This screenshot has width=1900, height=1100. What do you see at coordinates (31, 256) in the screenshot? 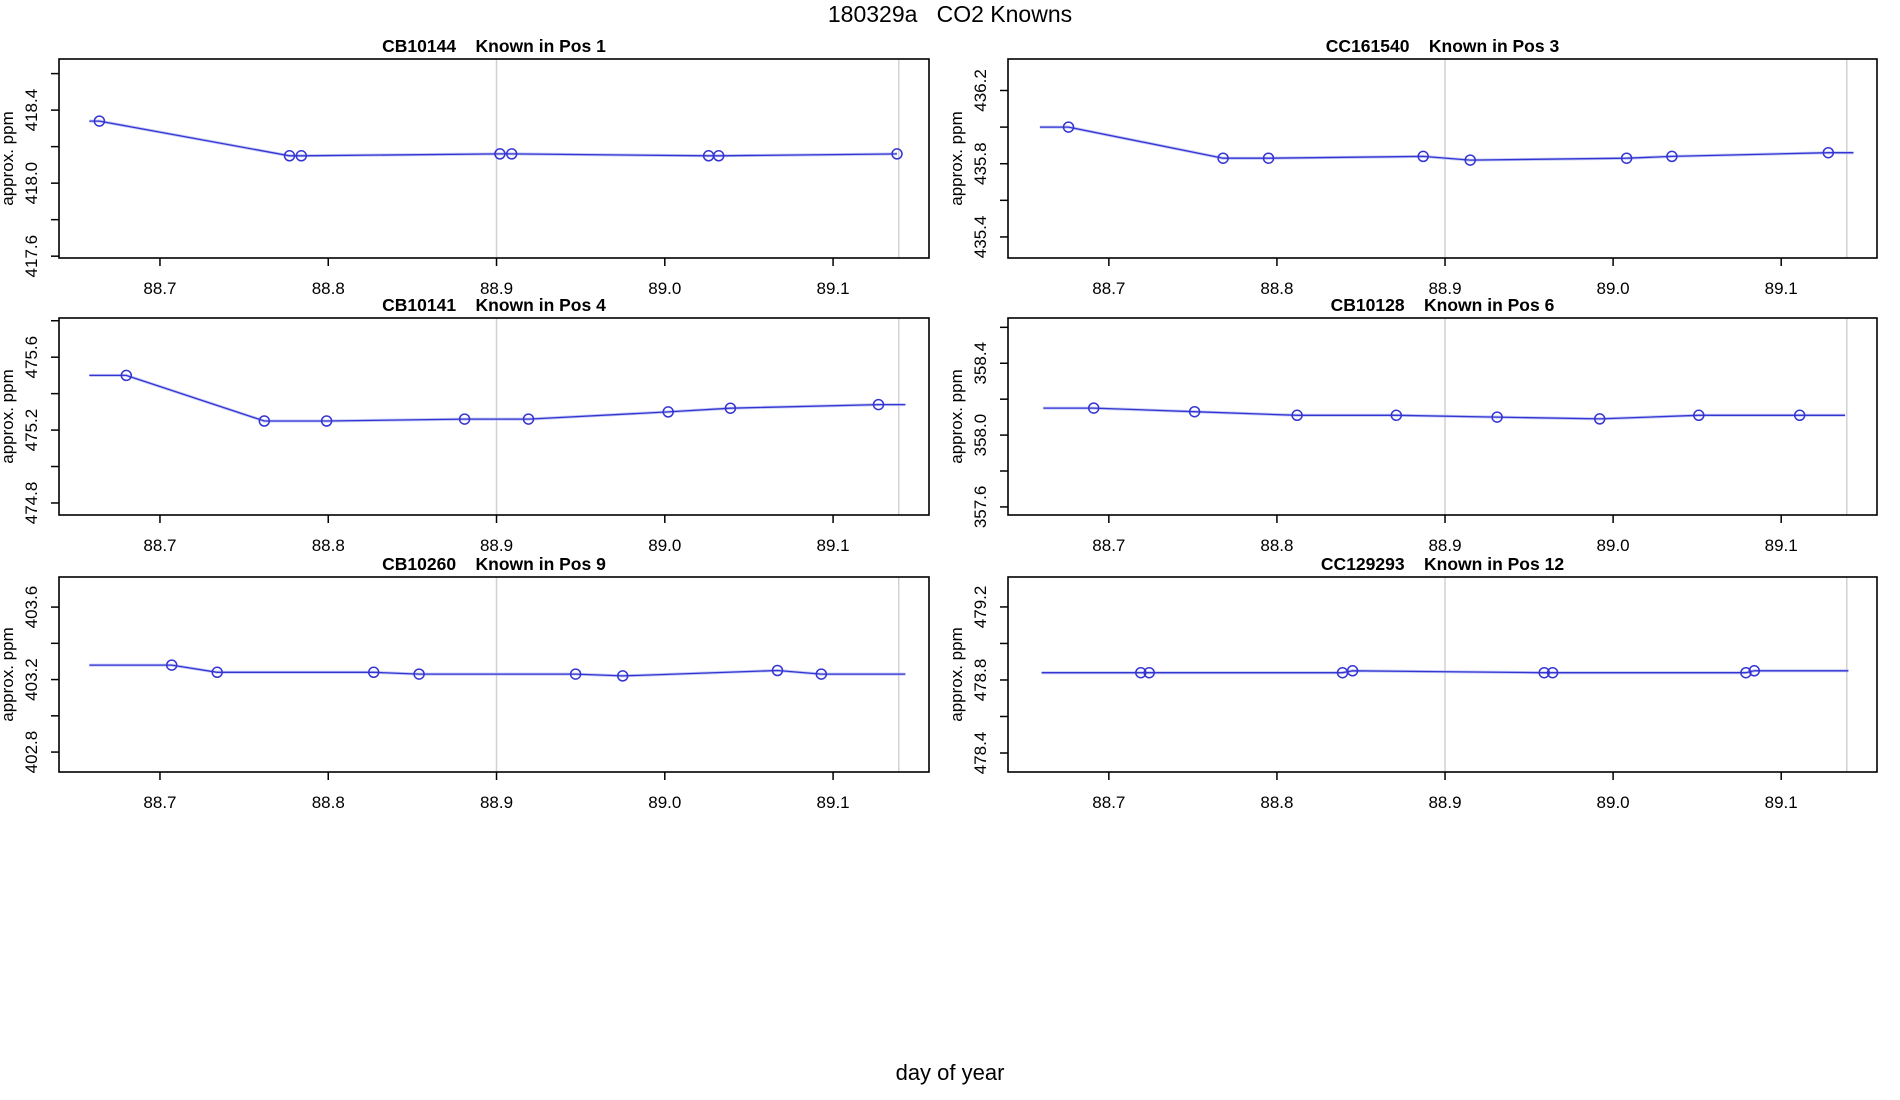
I see `y-tick-label: 417.6` at bounding box center [31, 256].